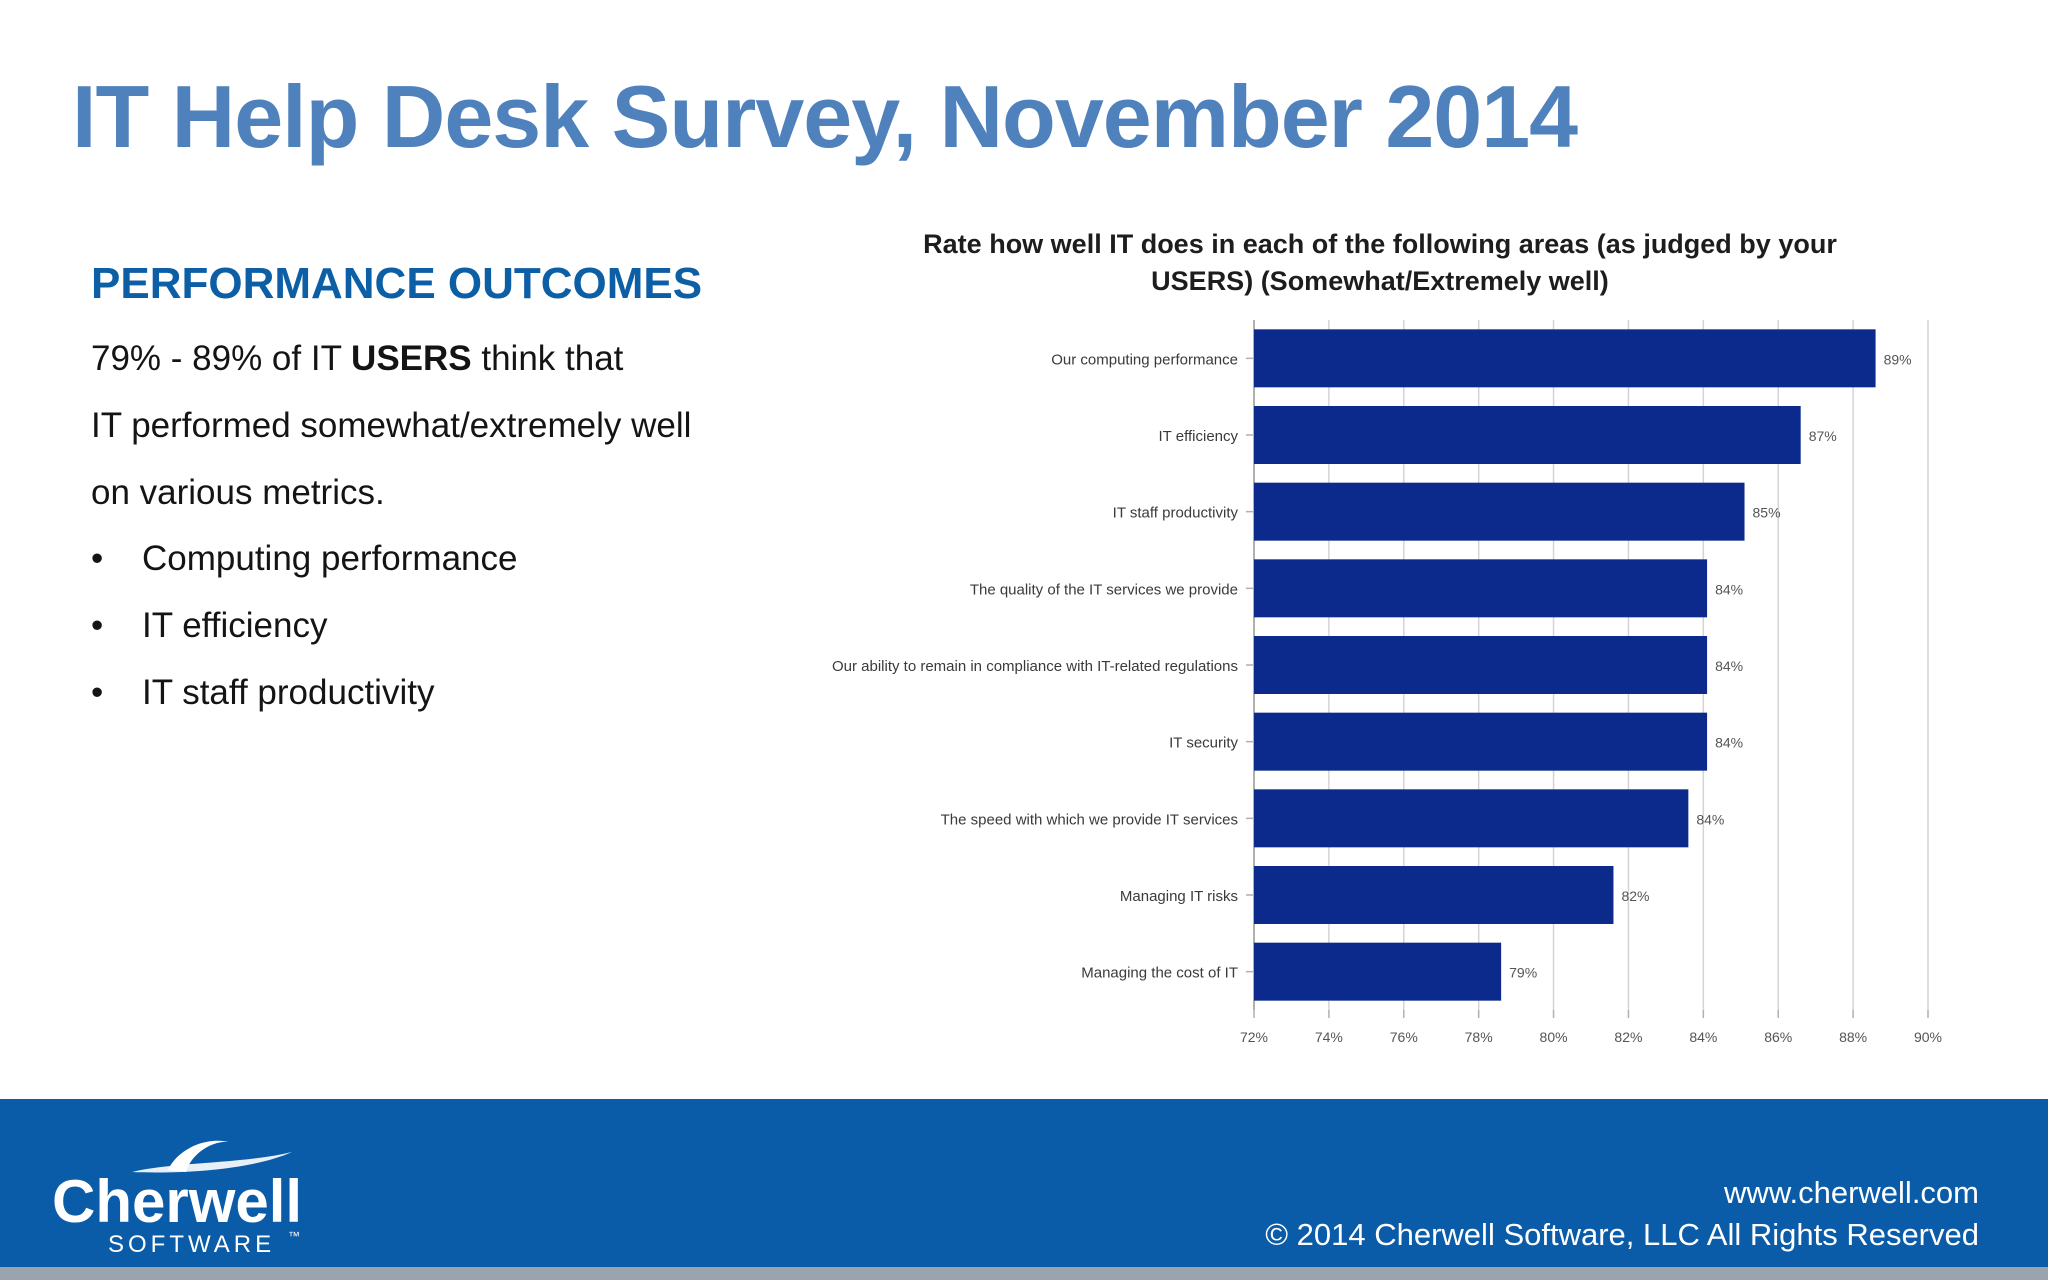 This screenshot has height=1280, width=2048. Describe the element at coordinates (1778, 1037) in the screenshot. I see `x-tick-label: 86%` at that location.